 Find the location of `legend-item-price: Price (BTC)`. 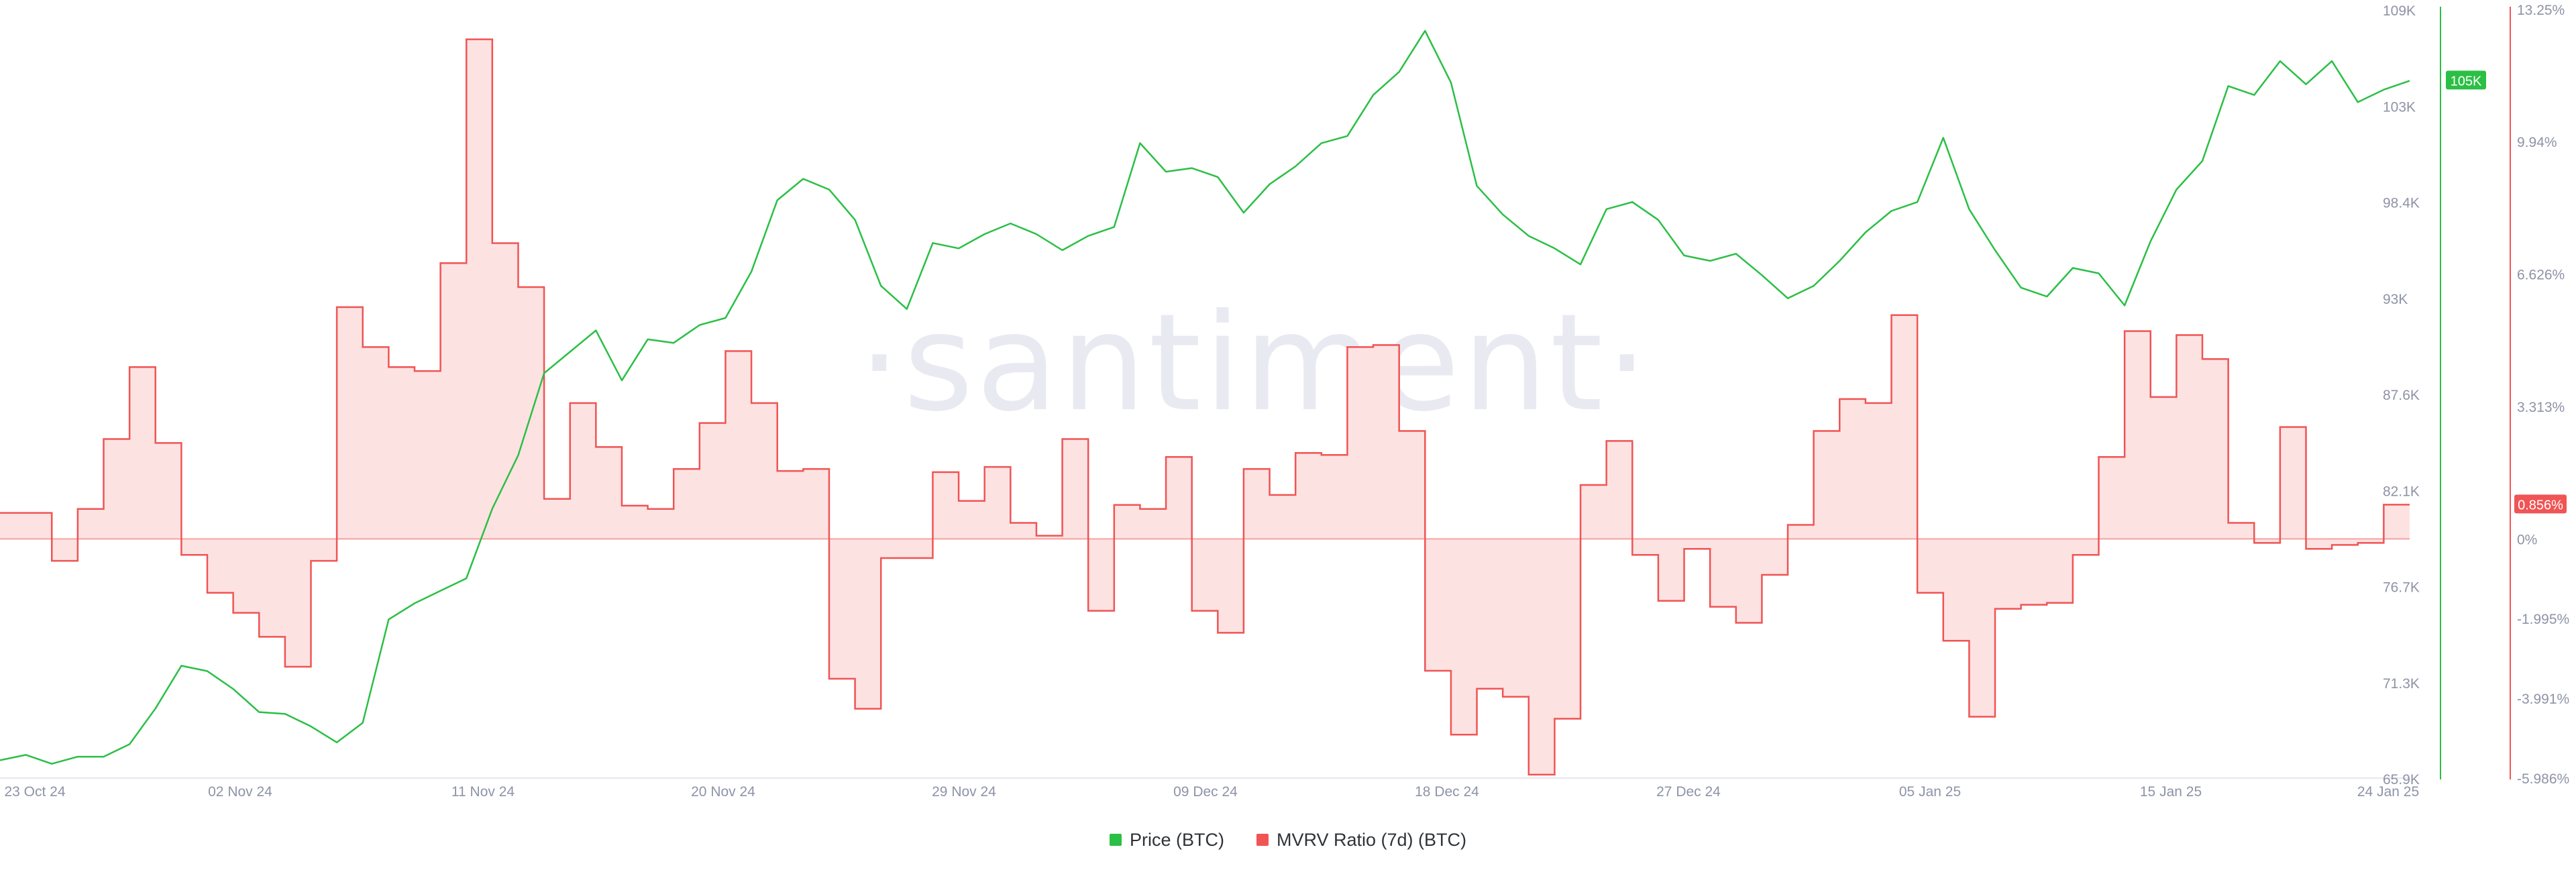

legend-item-price: Price (BTC) is located at coordinates (1166, 840).